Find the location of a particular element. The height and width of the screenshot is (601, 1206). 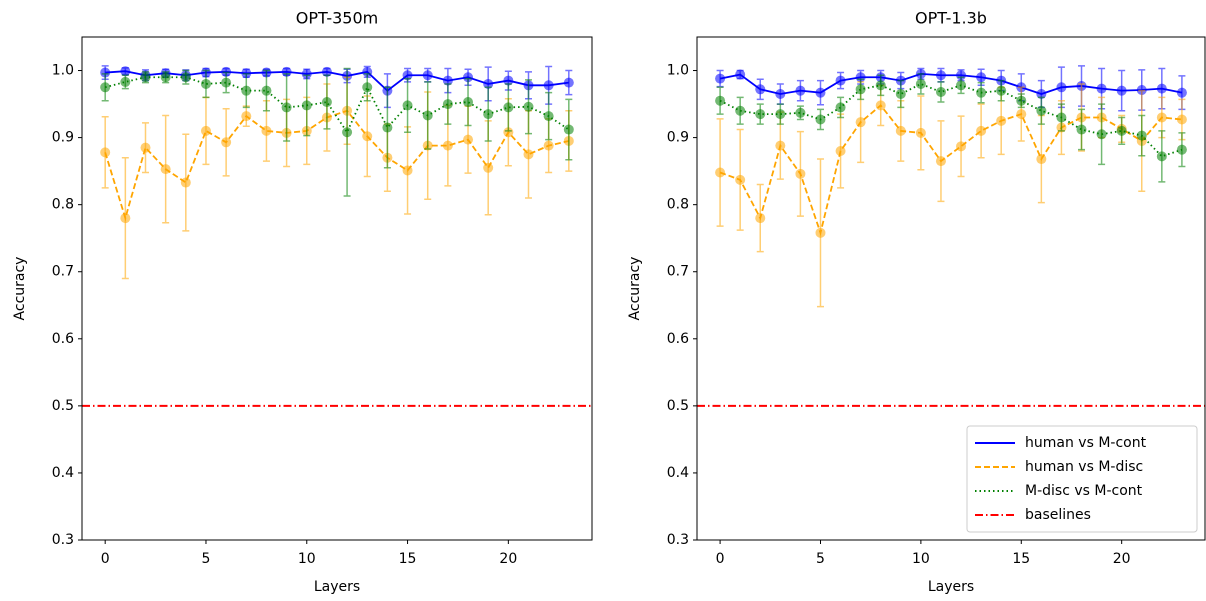

y-tick-label: 0.9 is located at coordinates (63, 138).